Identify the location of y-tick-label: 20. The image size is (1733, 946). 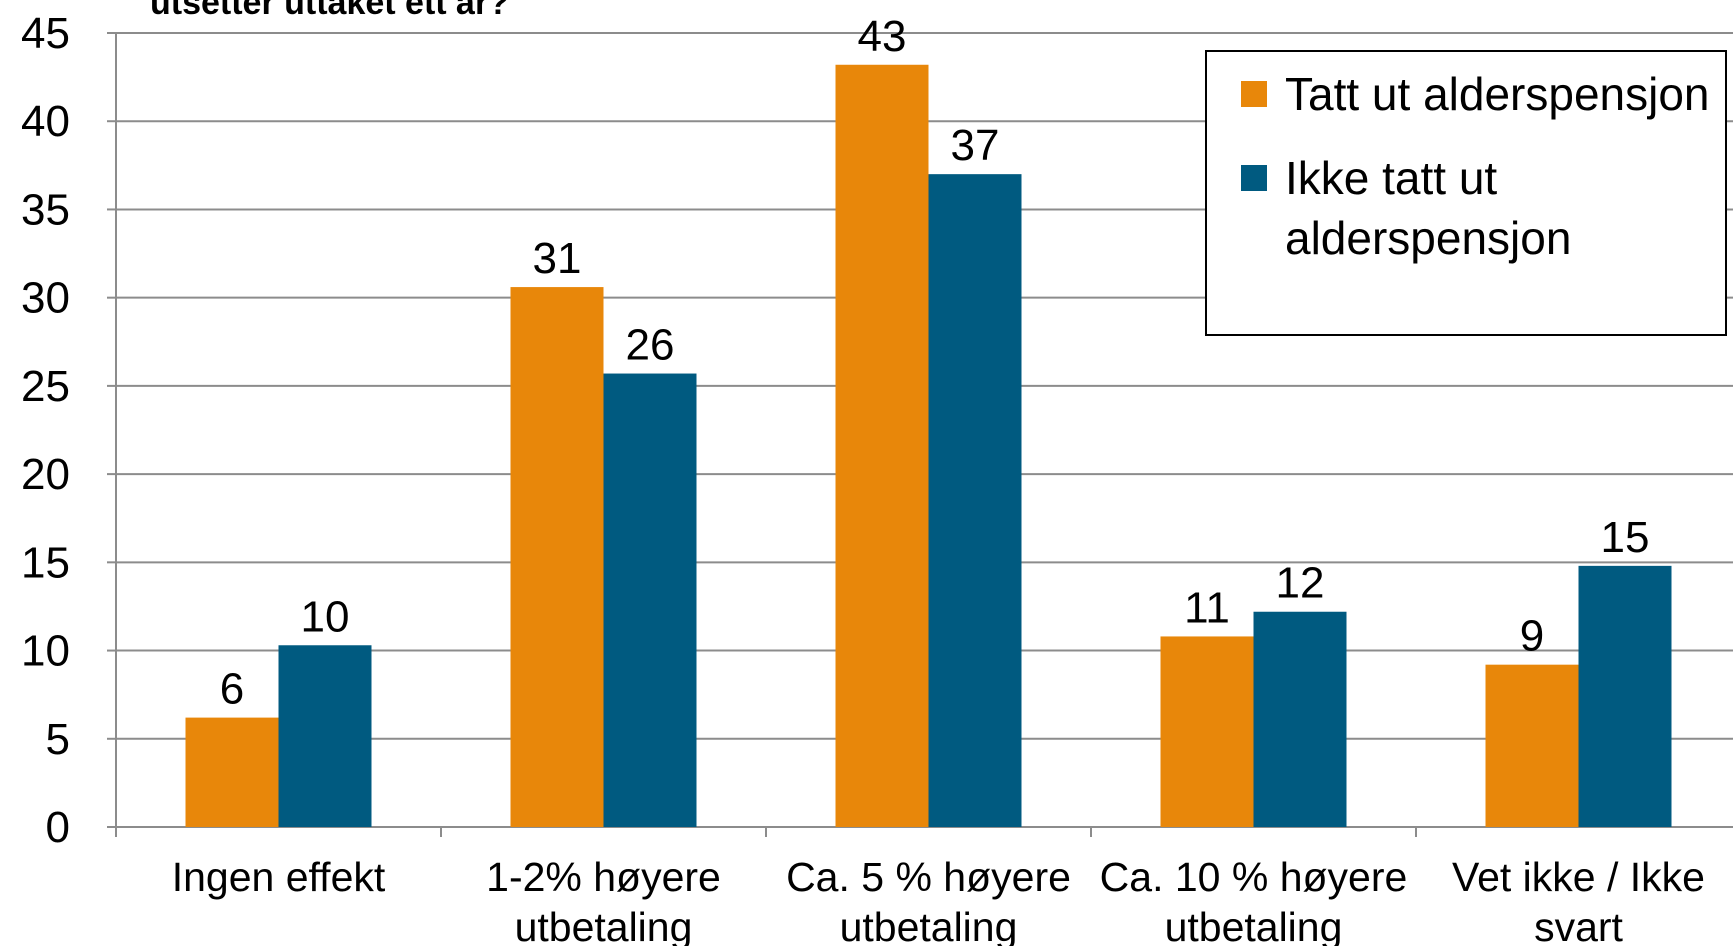
(45, 474).